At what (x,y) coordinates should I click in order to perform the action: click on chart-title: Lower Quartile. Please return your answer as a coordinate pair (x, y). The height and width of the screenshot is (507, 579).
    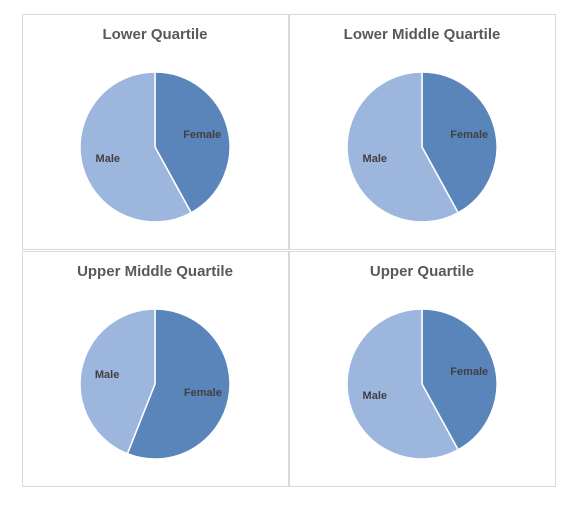
    Looking at the image, I should click on (154, 34).